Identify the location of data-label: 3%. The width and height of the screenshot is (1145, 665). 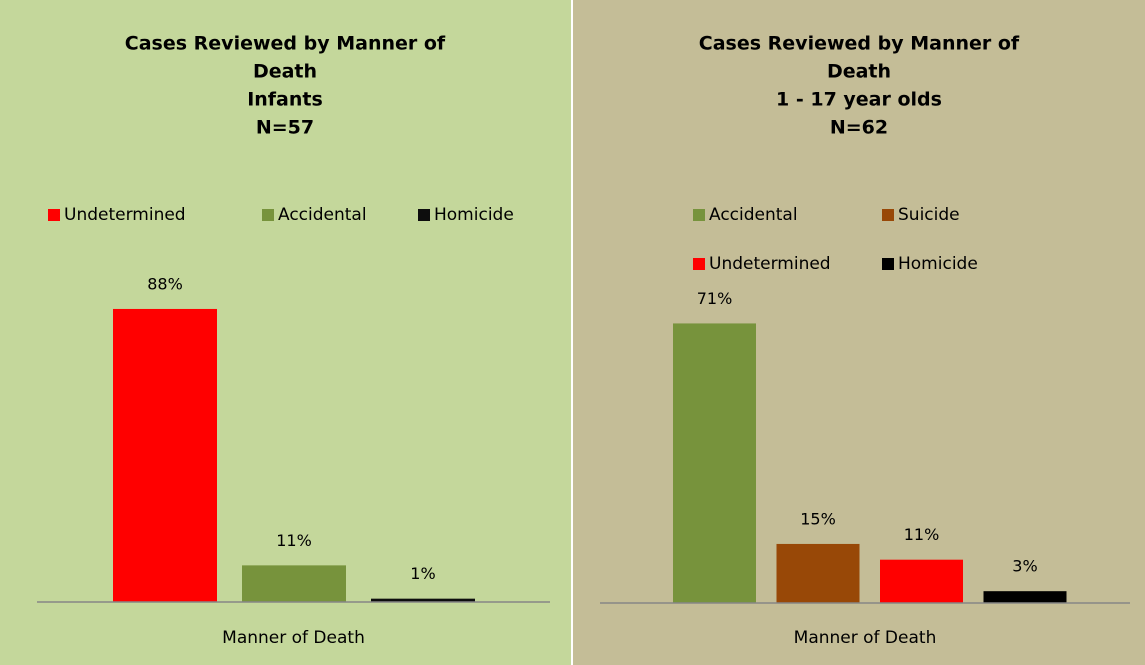
(1024, 566).